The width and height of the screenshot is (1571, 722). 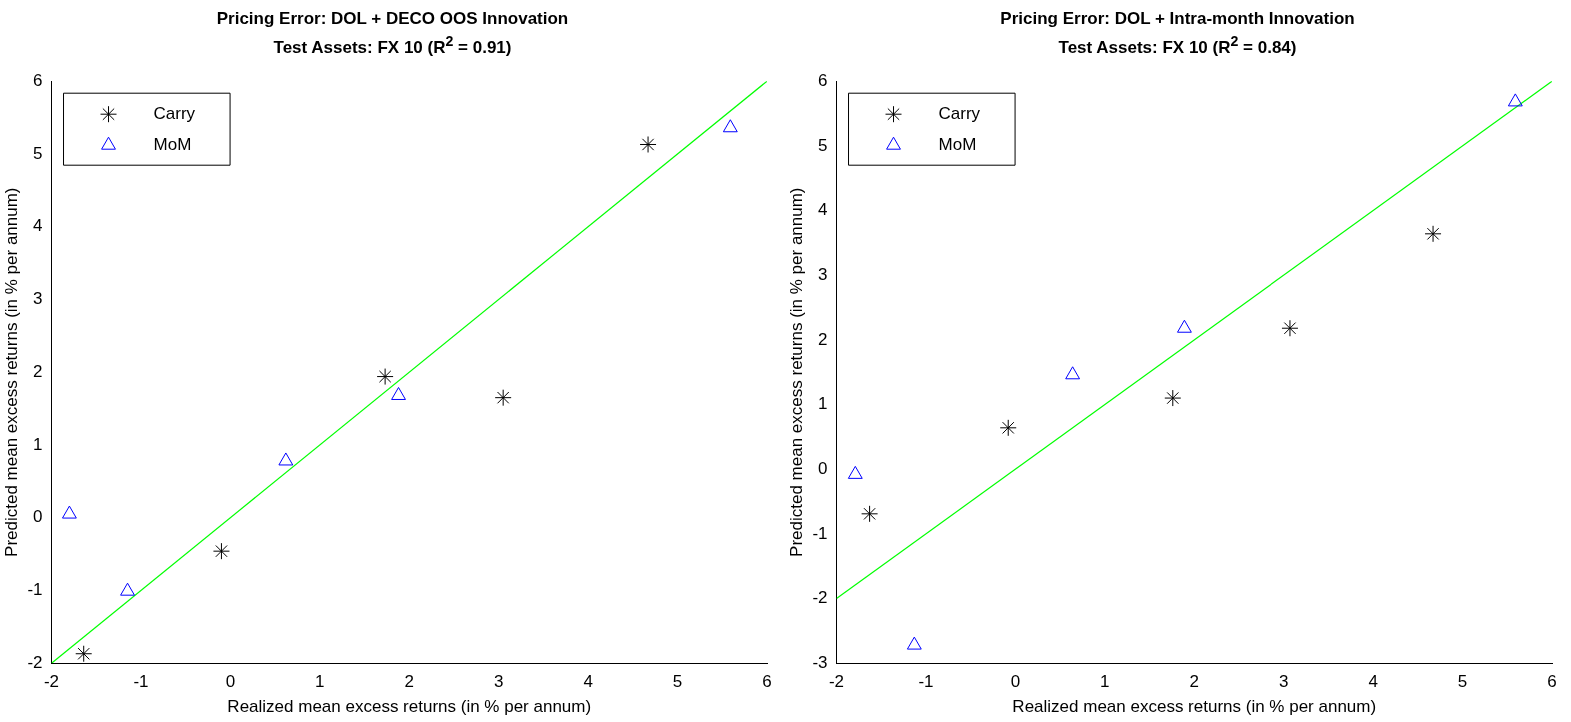 What do you see at coordinates (1177, 45) in the screenshot?
I see `chart-subtitle: Test Assets: FX 10 (R$^{2}$ = 0.84)` at bounding box center [1177, 45].